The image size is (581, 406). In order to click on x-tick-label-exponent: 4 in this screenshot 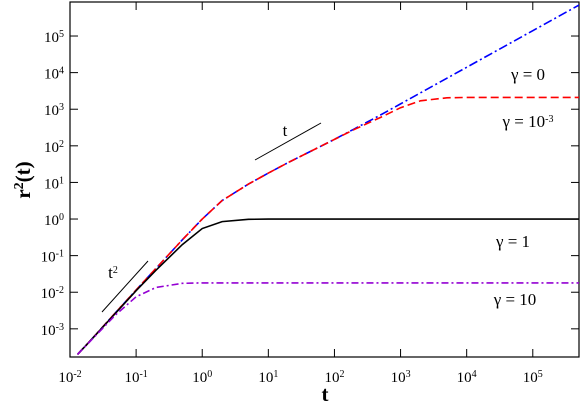, I will do `click(474, 374)`.